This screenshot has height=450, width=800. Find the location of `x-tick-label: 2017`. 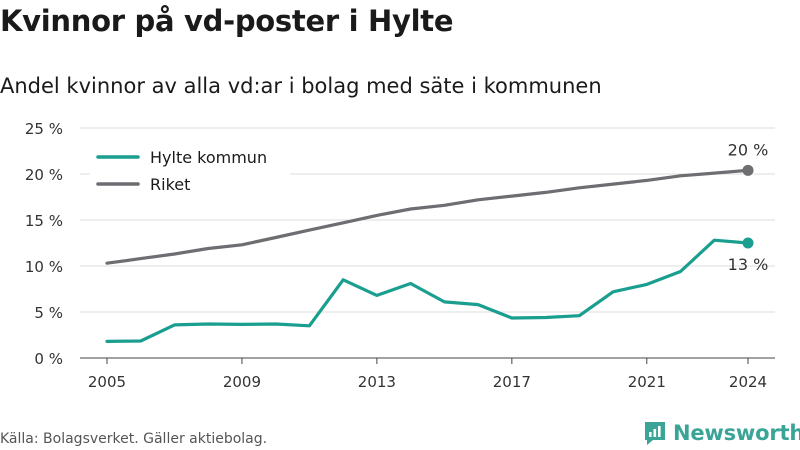

x-tick-label: 2017 is located at coordinates (512, 382).